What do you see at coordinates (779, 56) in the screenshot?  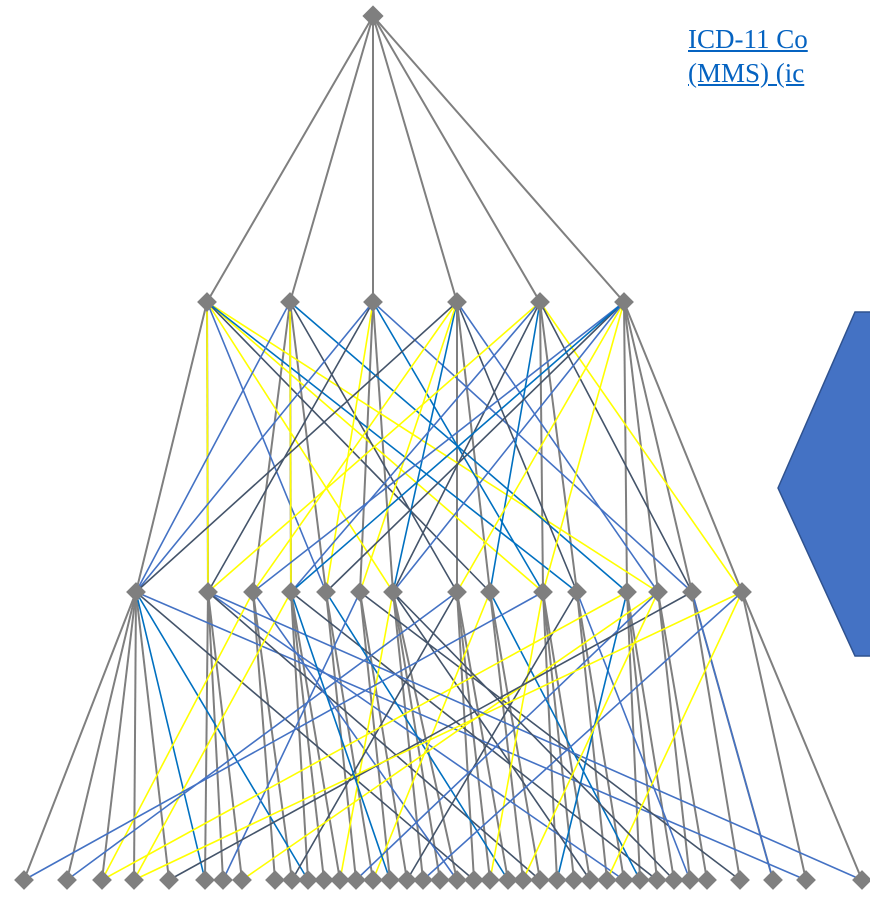 I see `icd11-link: ICD-11 Co (MMS) (ic` at bounding box center [779, 56].